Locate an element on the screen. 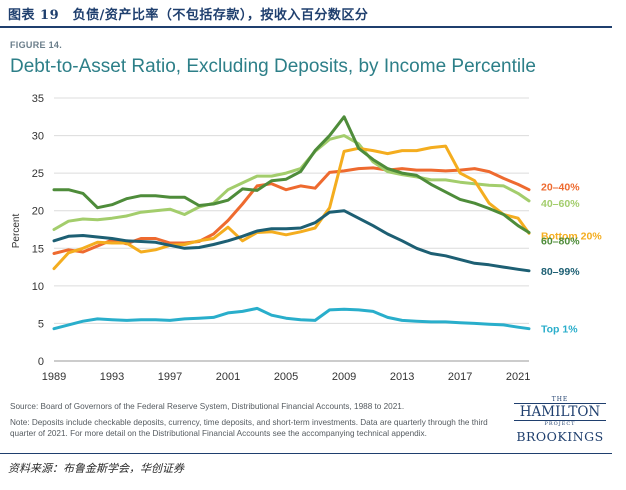 The height and width of the screenshot is (490, 626). hamilton-brookings-logo: THE HAMILTON PROJECT BROOKINGS is located at coordinates (560, 420).